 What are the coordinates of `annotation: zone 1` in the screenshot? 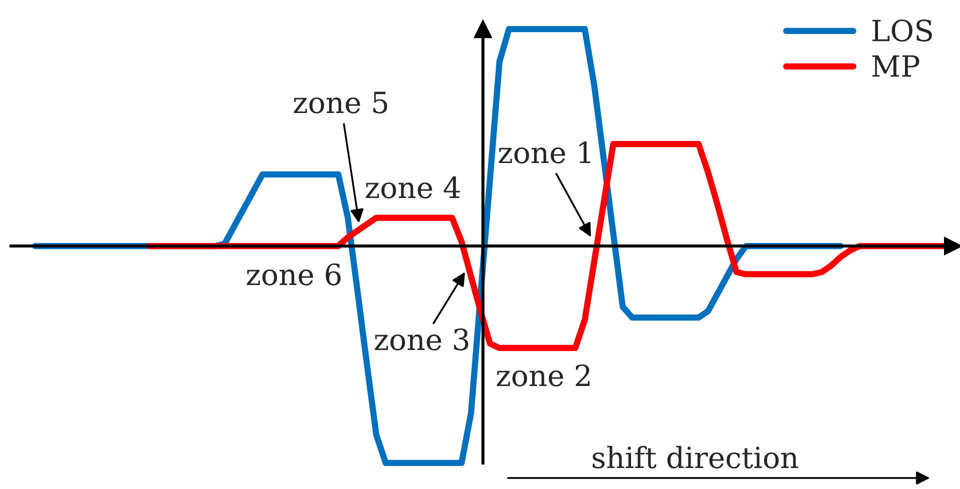 It's located at (544, 152).